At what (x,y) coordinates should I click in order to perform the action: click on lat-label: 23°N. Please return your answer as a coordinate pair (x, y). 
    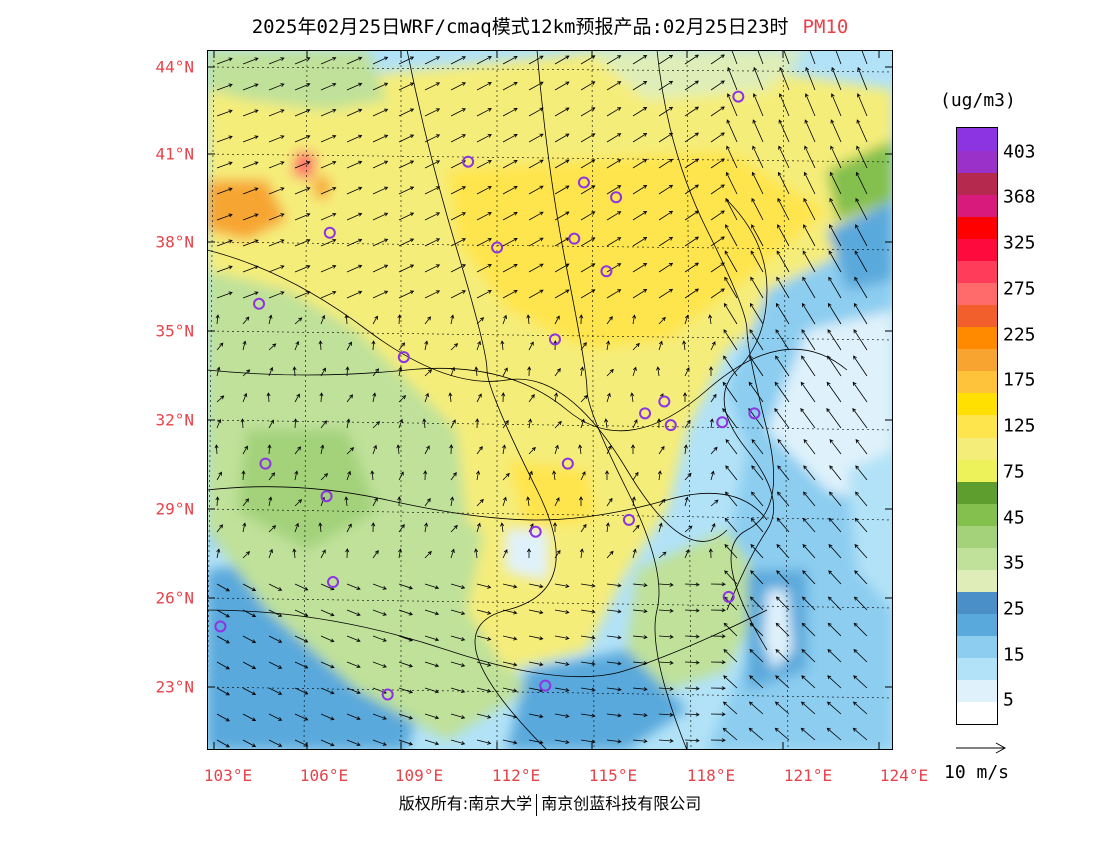
    Looking at the image, I should click on (174, 687).